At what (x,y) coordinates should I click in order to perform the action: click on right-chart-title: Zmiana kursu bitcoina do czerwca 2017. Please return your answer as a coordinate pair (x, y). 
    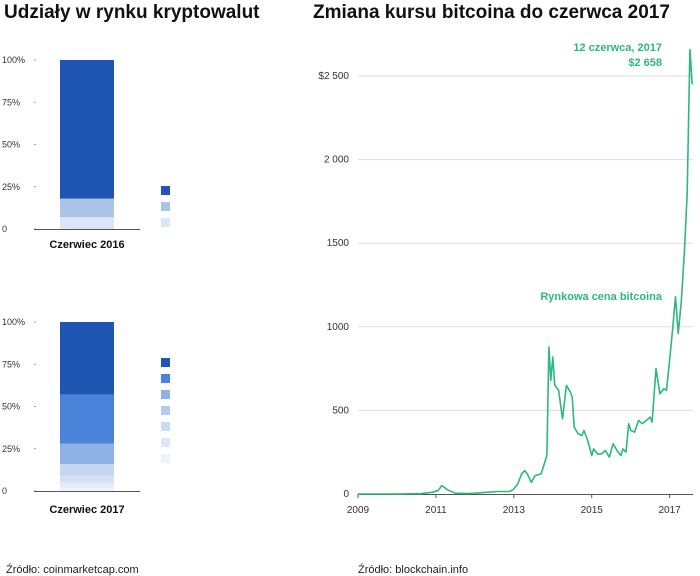
    Looking at the image, I should click on (491, 12).